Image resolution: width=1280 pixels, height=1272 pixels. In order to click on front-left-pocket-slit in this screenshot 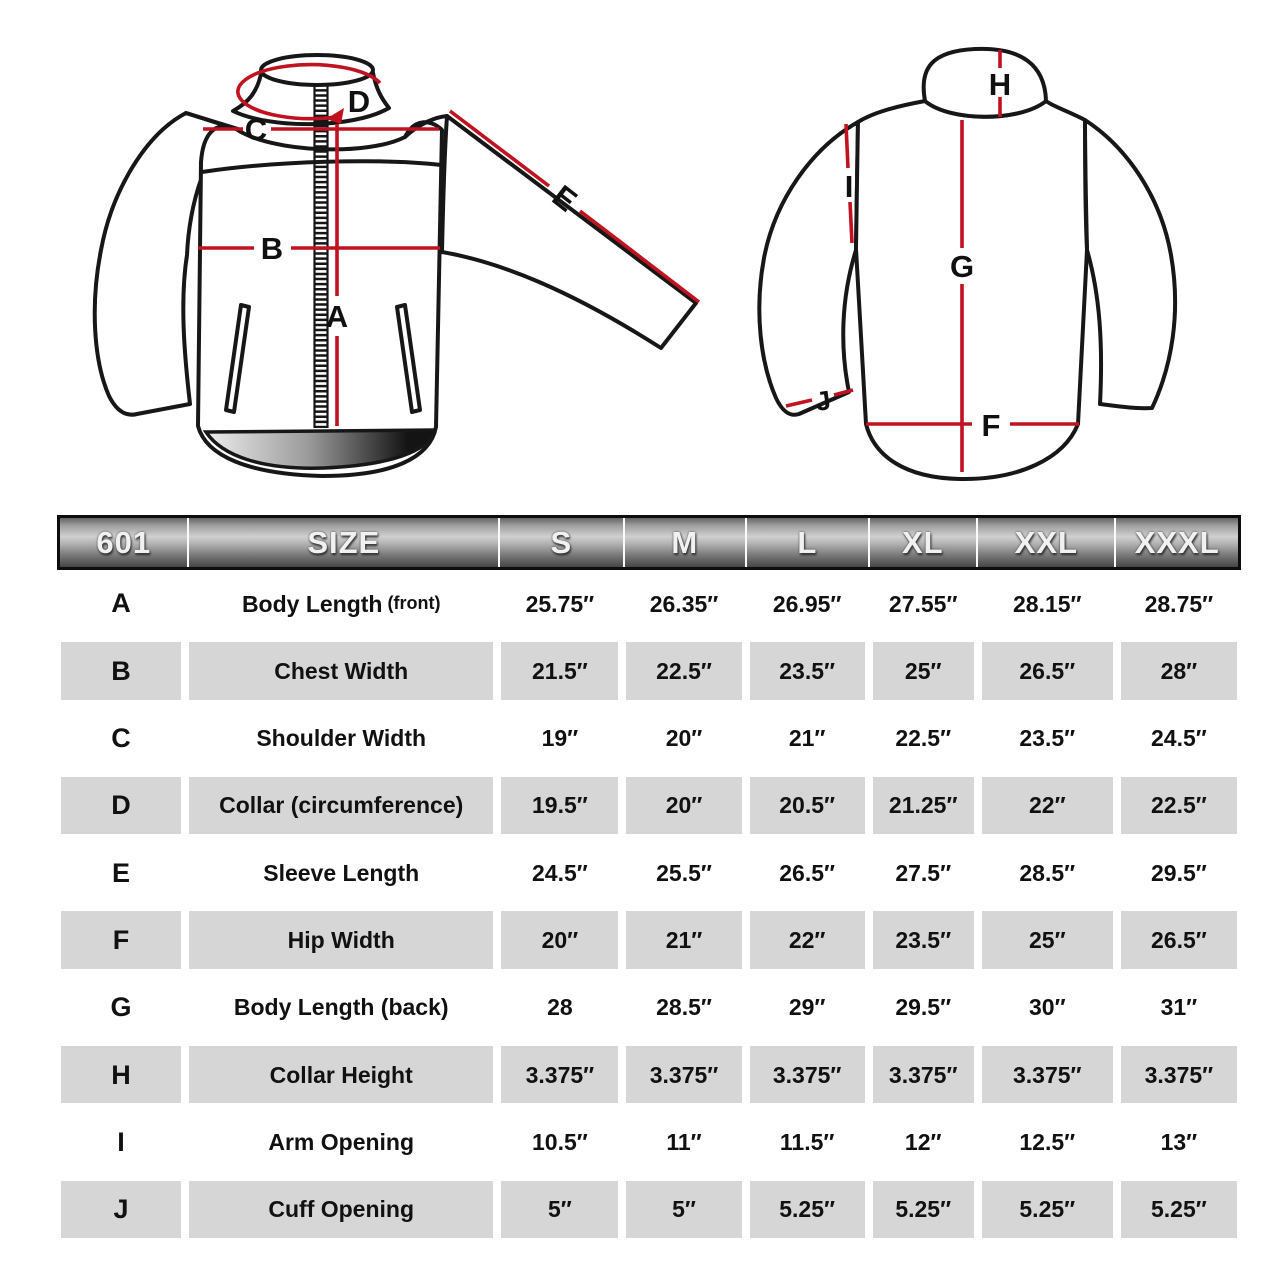, I will do `click(237, 358)`.